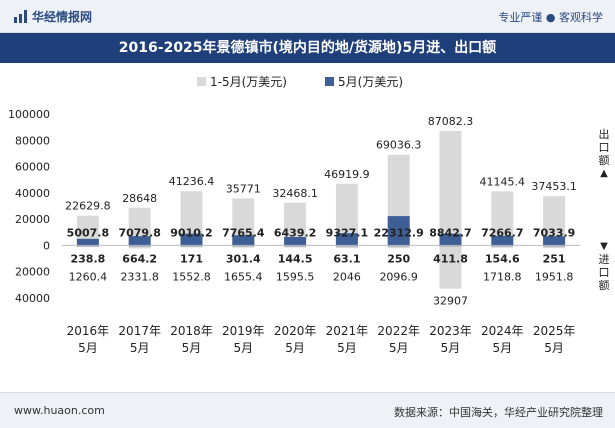 The width and height of the screenshot is (615, 428). Describe the element at coordinates (295, 276) in the screenshot. I see `data-label-import-ytd: 1595.5` at that location.